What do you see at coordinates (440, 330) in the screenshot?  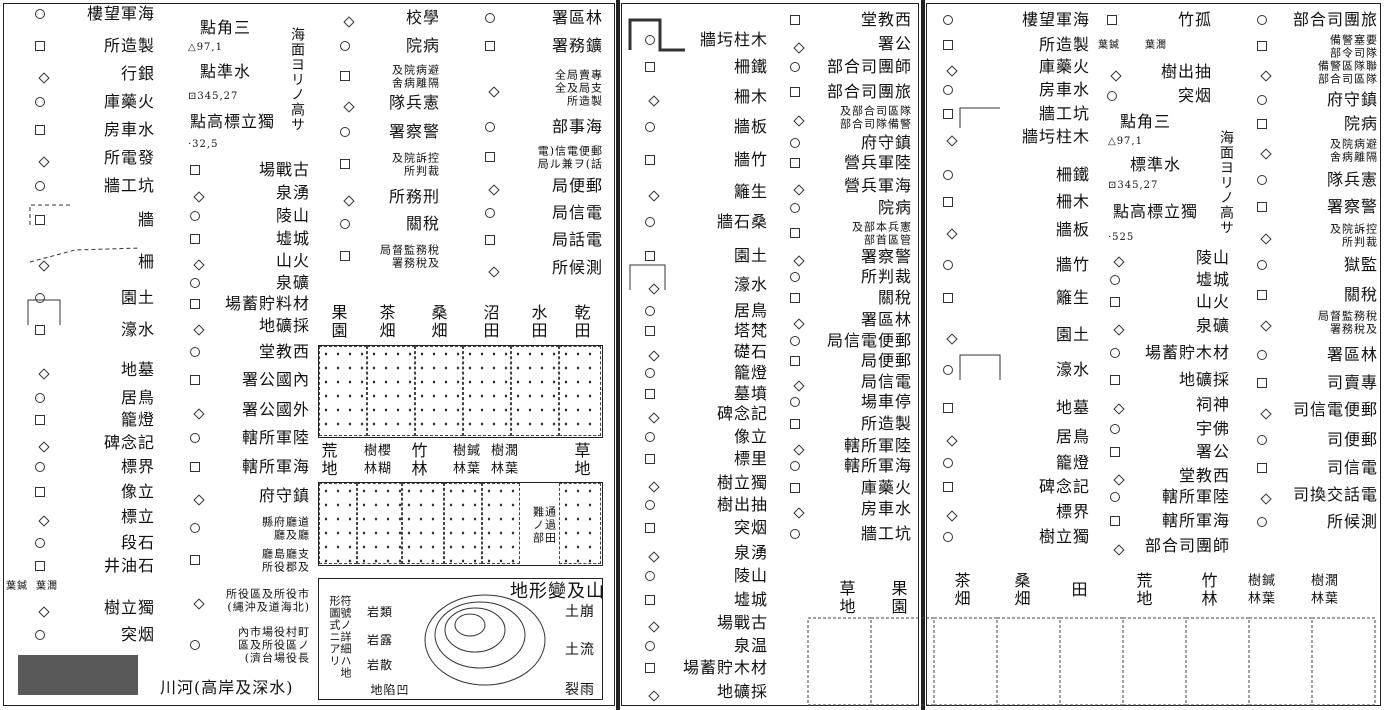 I see `crop-header: 畑` at bounding box center [440, 330].